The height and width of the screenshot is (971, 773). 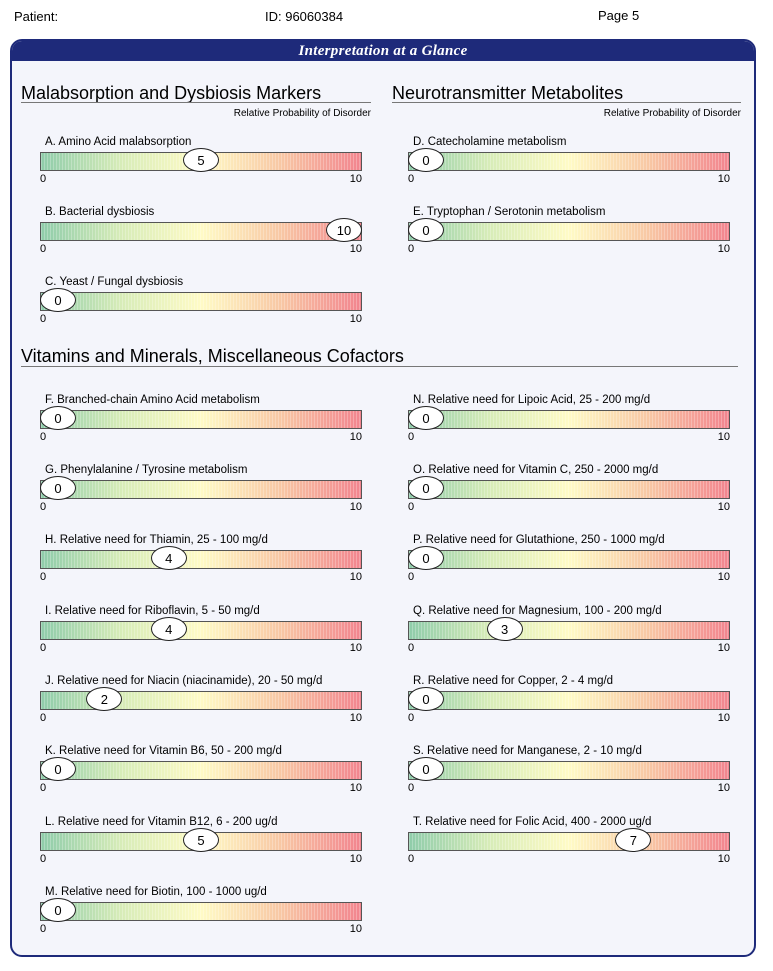 I want to click on marker-c: C. Yeast / Fungal dysbiosis 0 0 10, so click(x=215, y=306).